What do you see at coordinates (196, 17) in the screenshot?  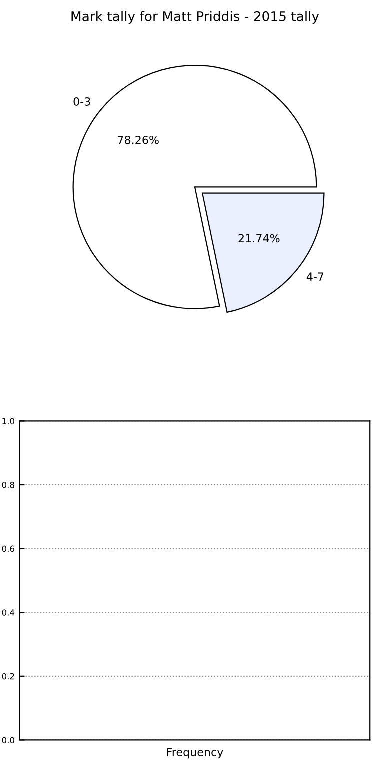 I see `chart-title: Mark tally for Matt Priddis - 2015 tally` at bounding box center [196, 17].